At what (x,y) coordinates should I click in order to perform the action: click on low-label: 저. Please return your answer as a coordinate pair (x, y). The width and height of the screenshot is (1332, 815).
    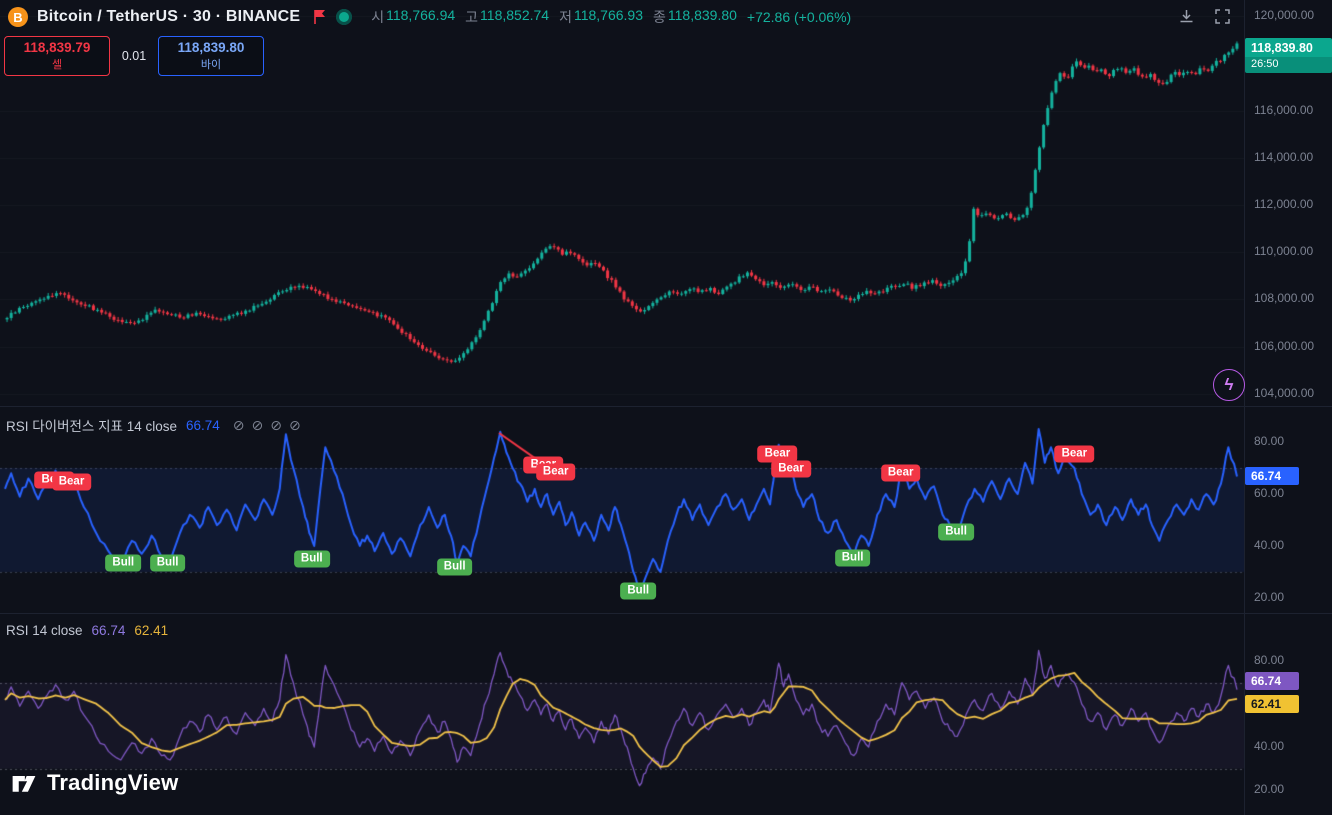
    Looking at the image, I should click on (565, 17).